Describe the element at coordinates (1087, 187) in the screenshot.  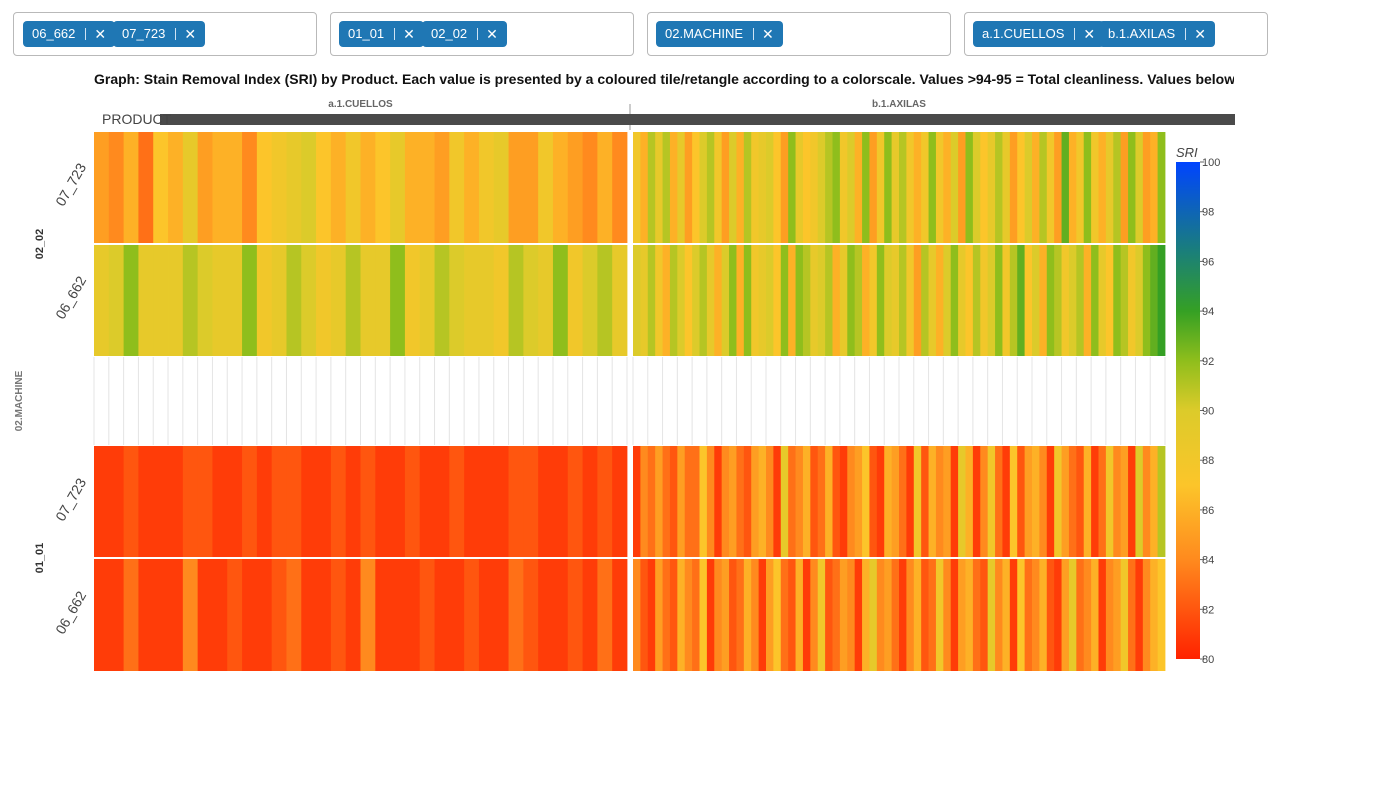
I see `heatmap-tile: 02_02|07_723 b.1.AXILAS: 92` at that location.